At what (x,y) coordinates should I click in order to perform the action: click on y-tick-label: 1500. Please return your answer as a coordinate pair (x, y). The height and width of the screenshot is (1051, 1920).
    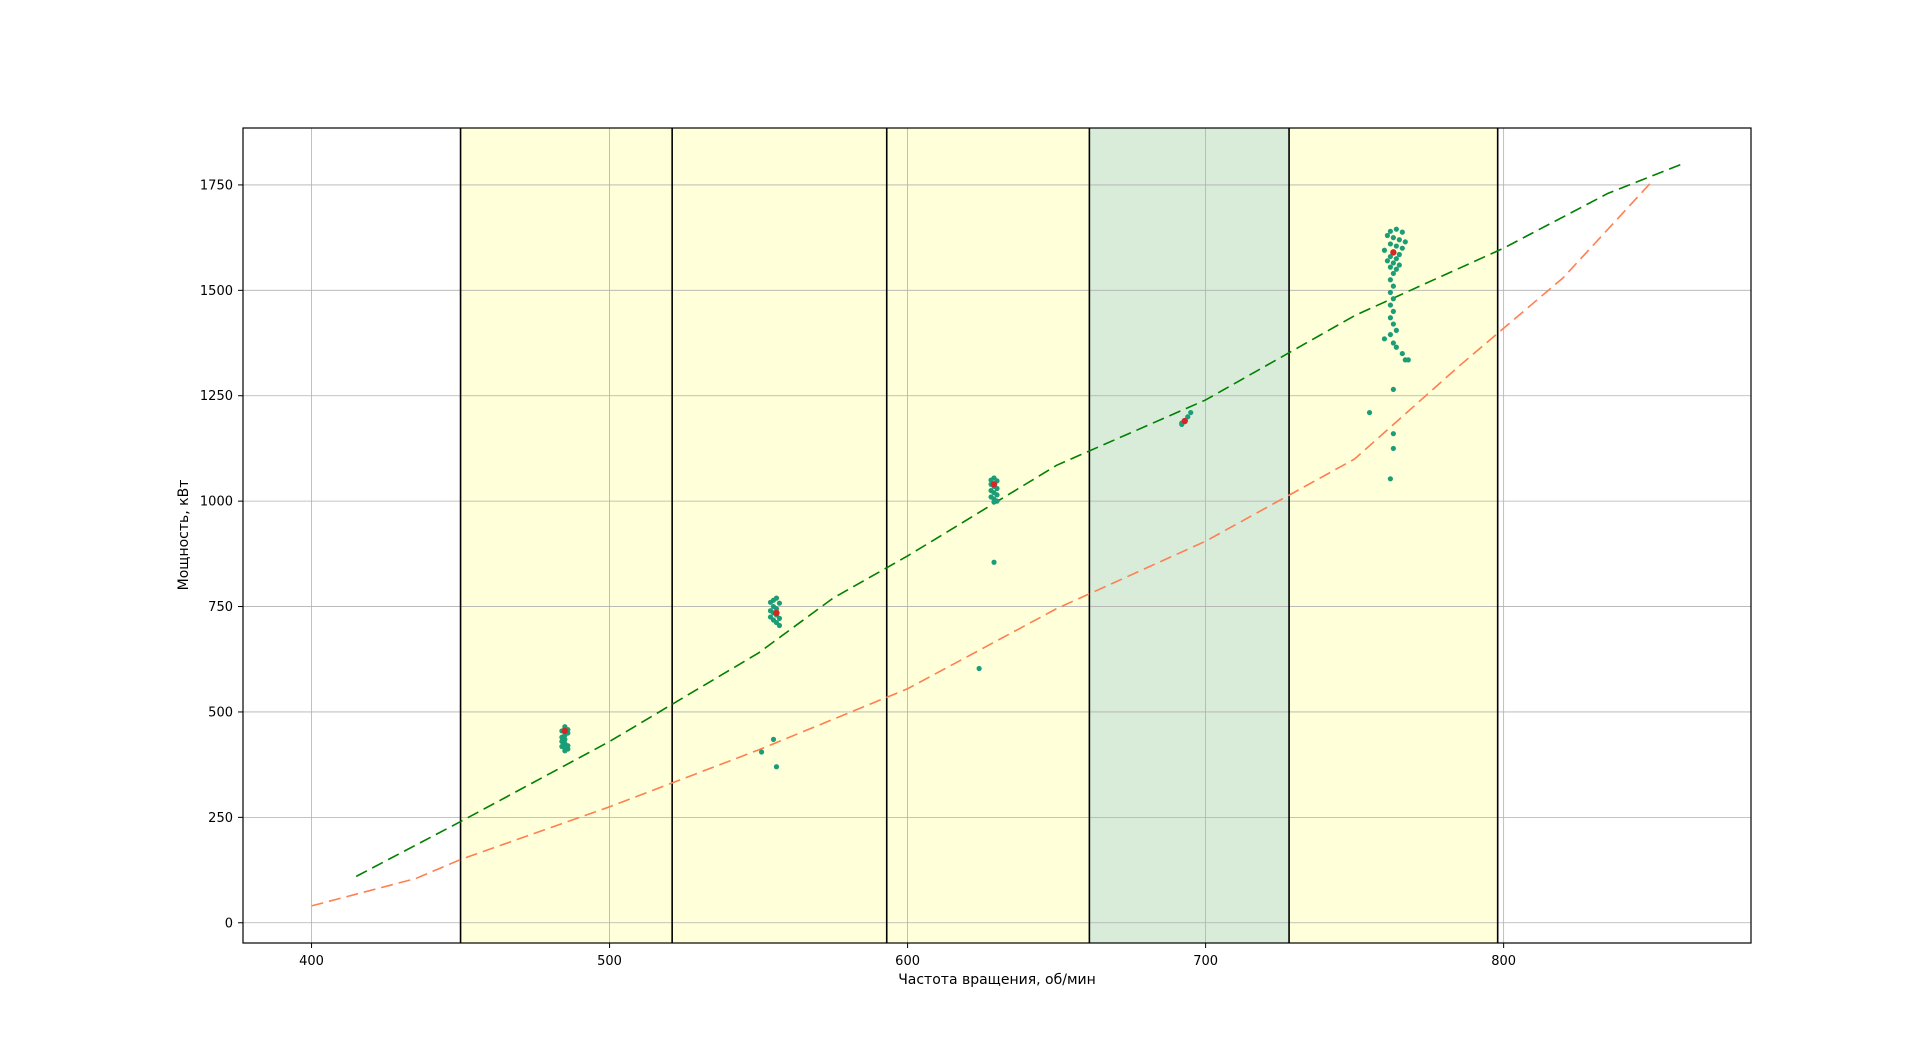
    Looking at the image, I should click on (216, 291).